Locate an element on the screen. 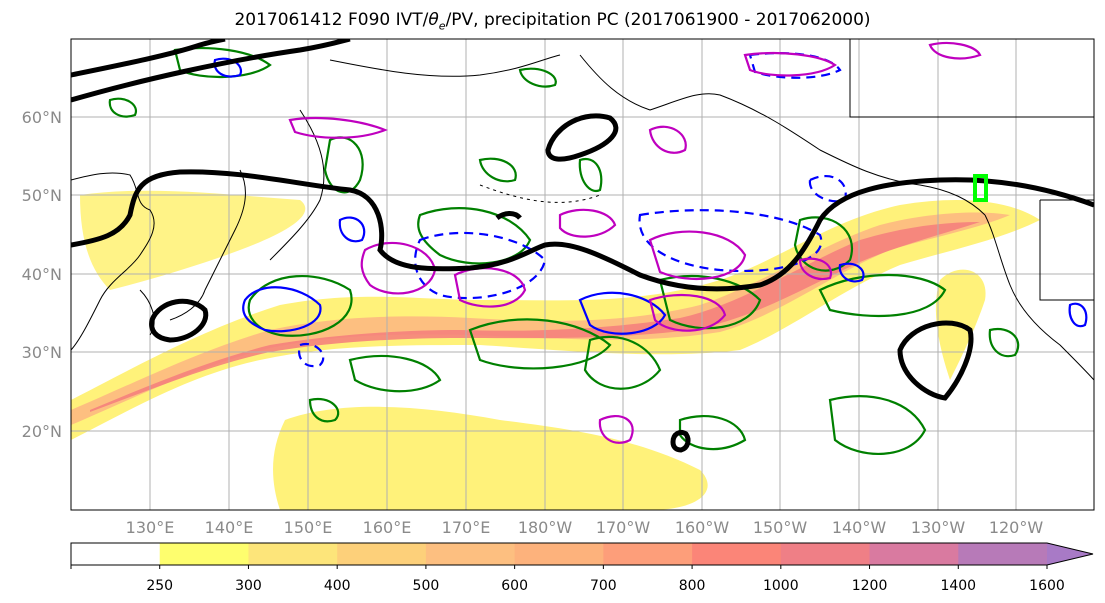 The width and height of the screenshot is (1105, 603). coast-chukotka is located at coordinates (445, 65).